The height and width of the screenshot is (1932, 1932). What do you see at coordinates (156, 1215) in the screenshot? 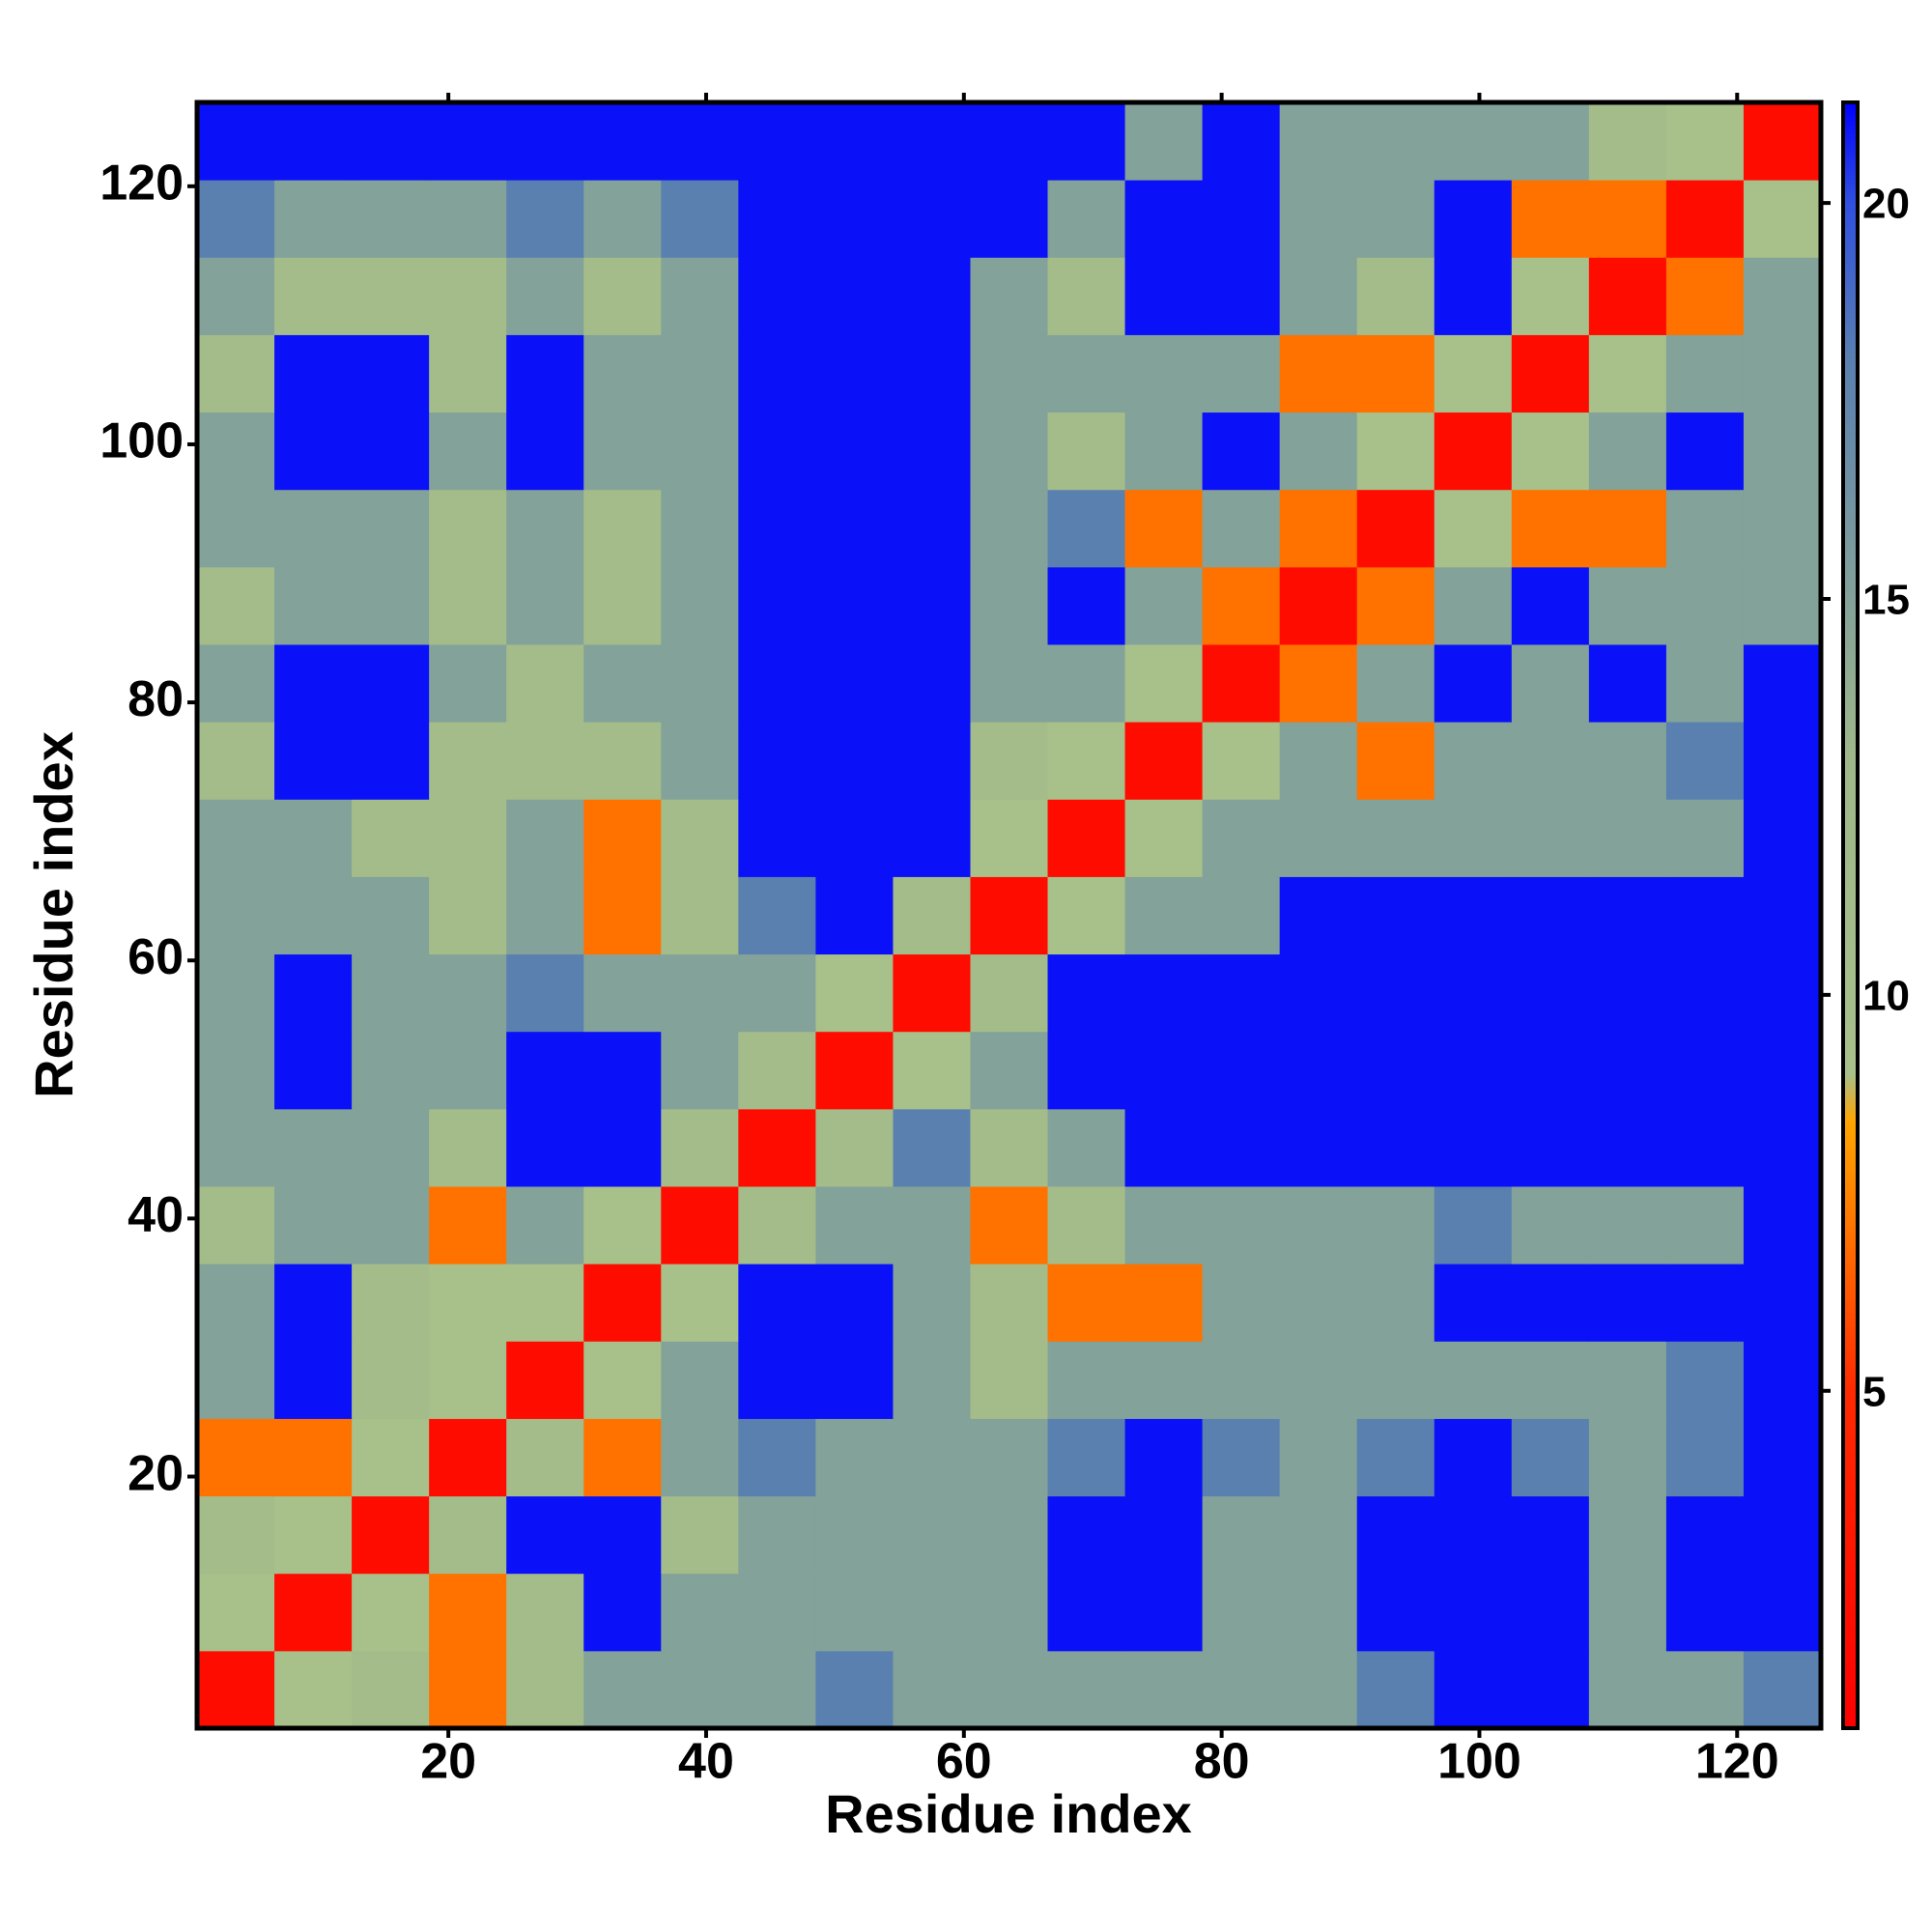
I see `y-tick-label: 40` at bounding box center [156, 1215].